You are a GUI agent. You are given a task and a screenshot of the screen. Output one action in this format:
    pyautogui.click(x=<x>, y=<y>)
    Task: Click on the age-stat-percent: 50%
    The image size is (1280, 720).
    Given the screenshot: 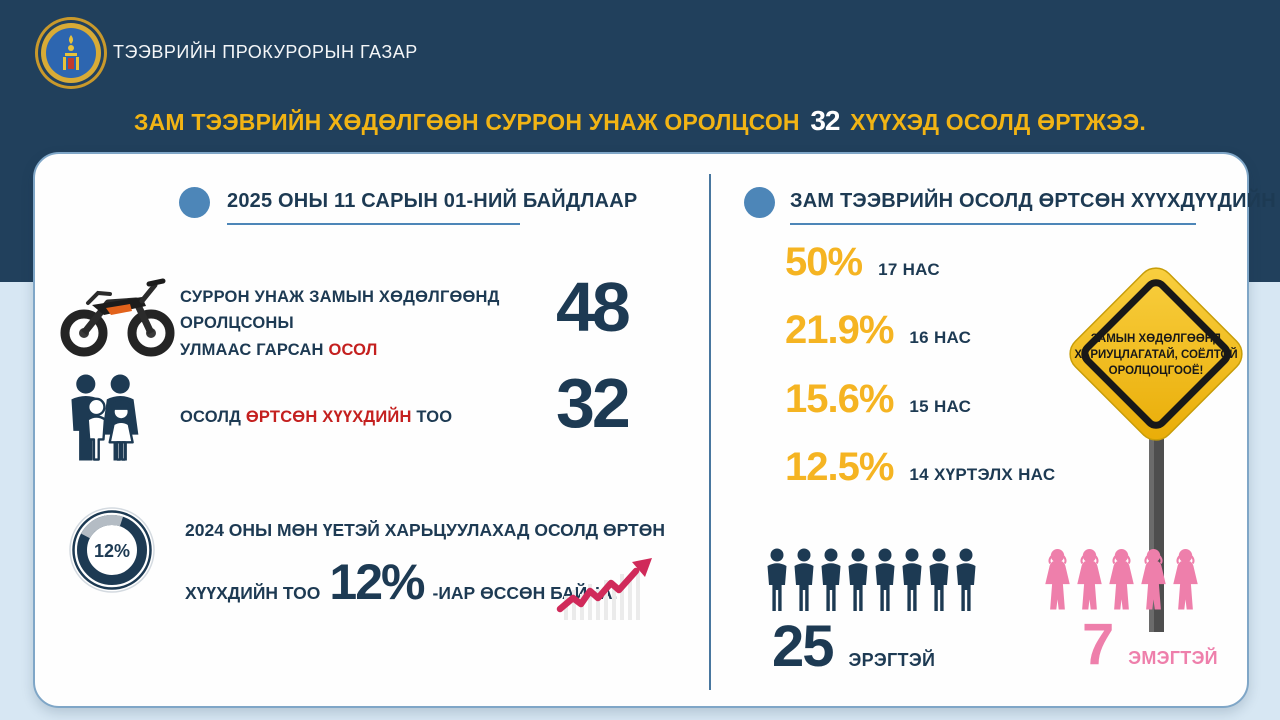 What is the action you would take?
    pyautogui.click(x=824, y=262)
    